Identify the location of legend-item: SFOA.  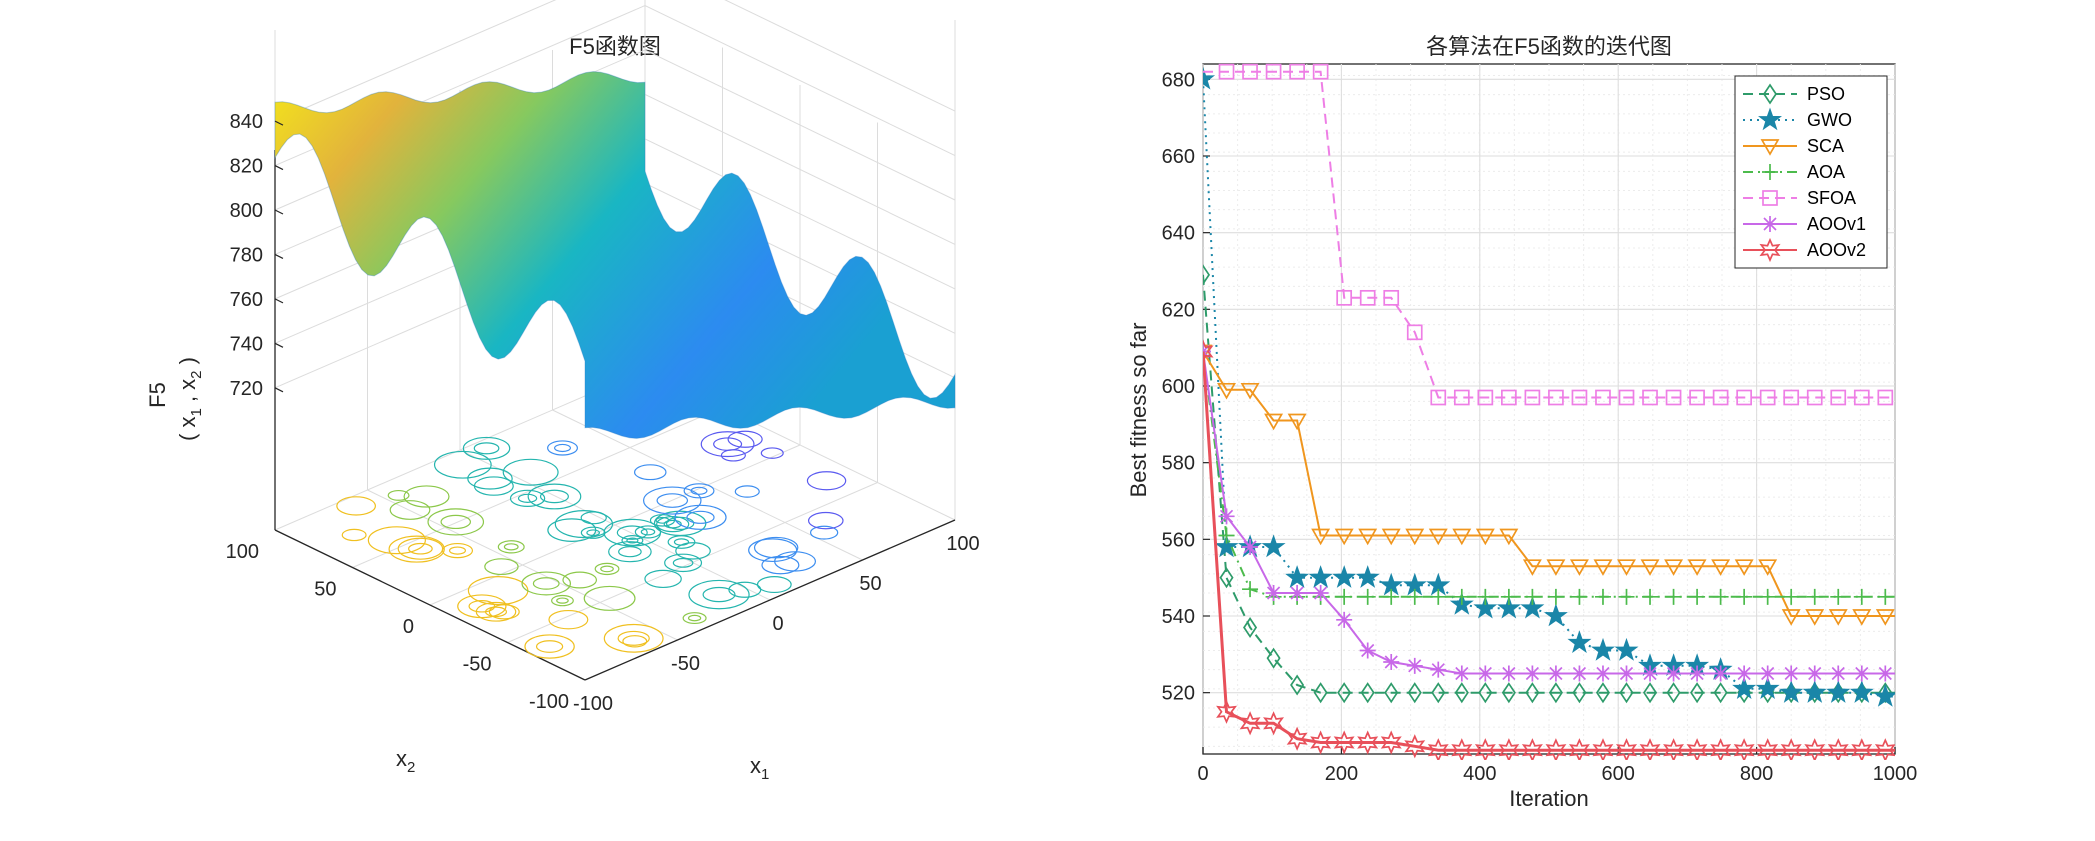
(1799, 198).